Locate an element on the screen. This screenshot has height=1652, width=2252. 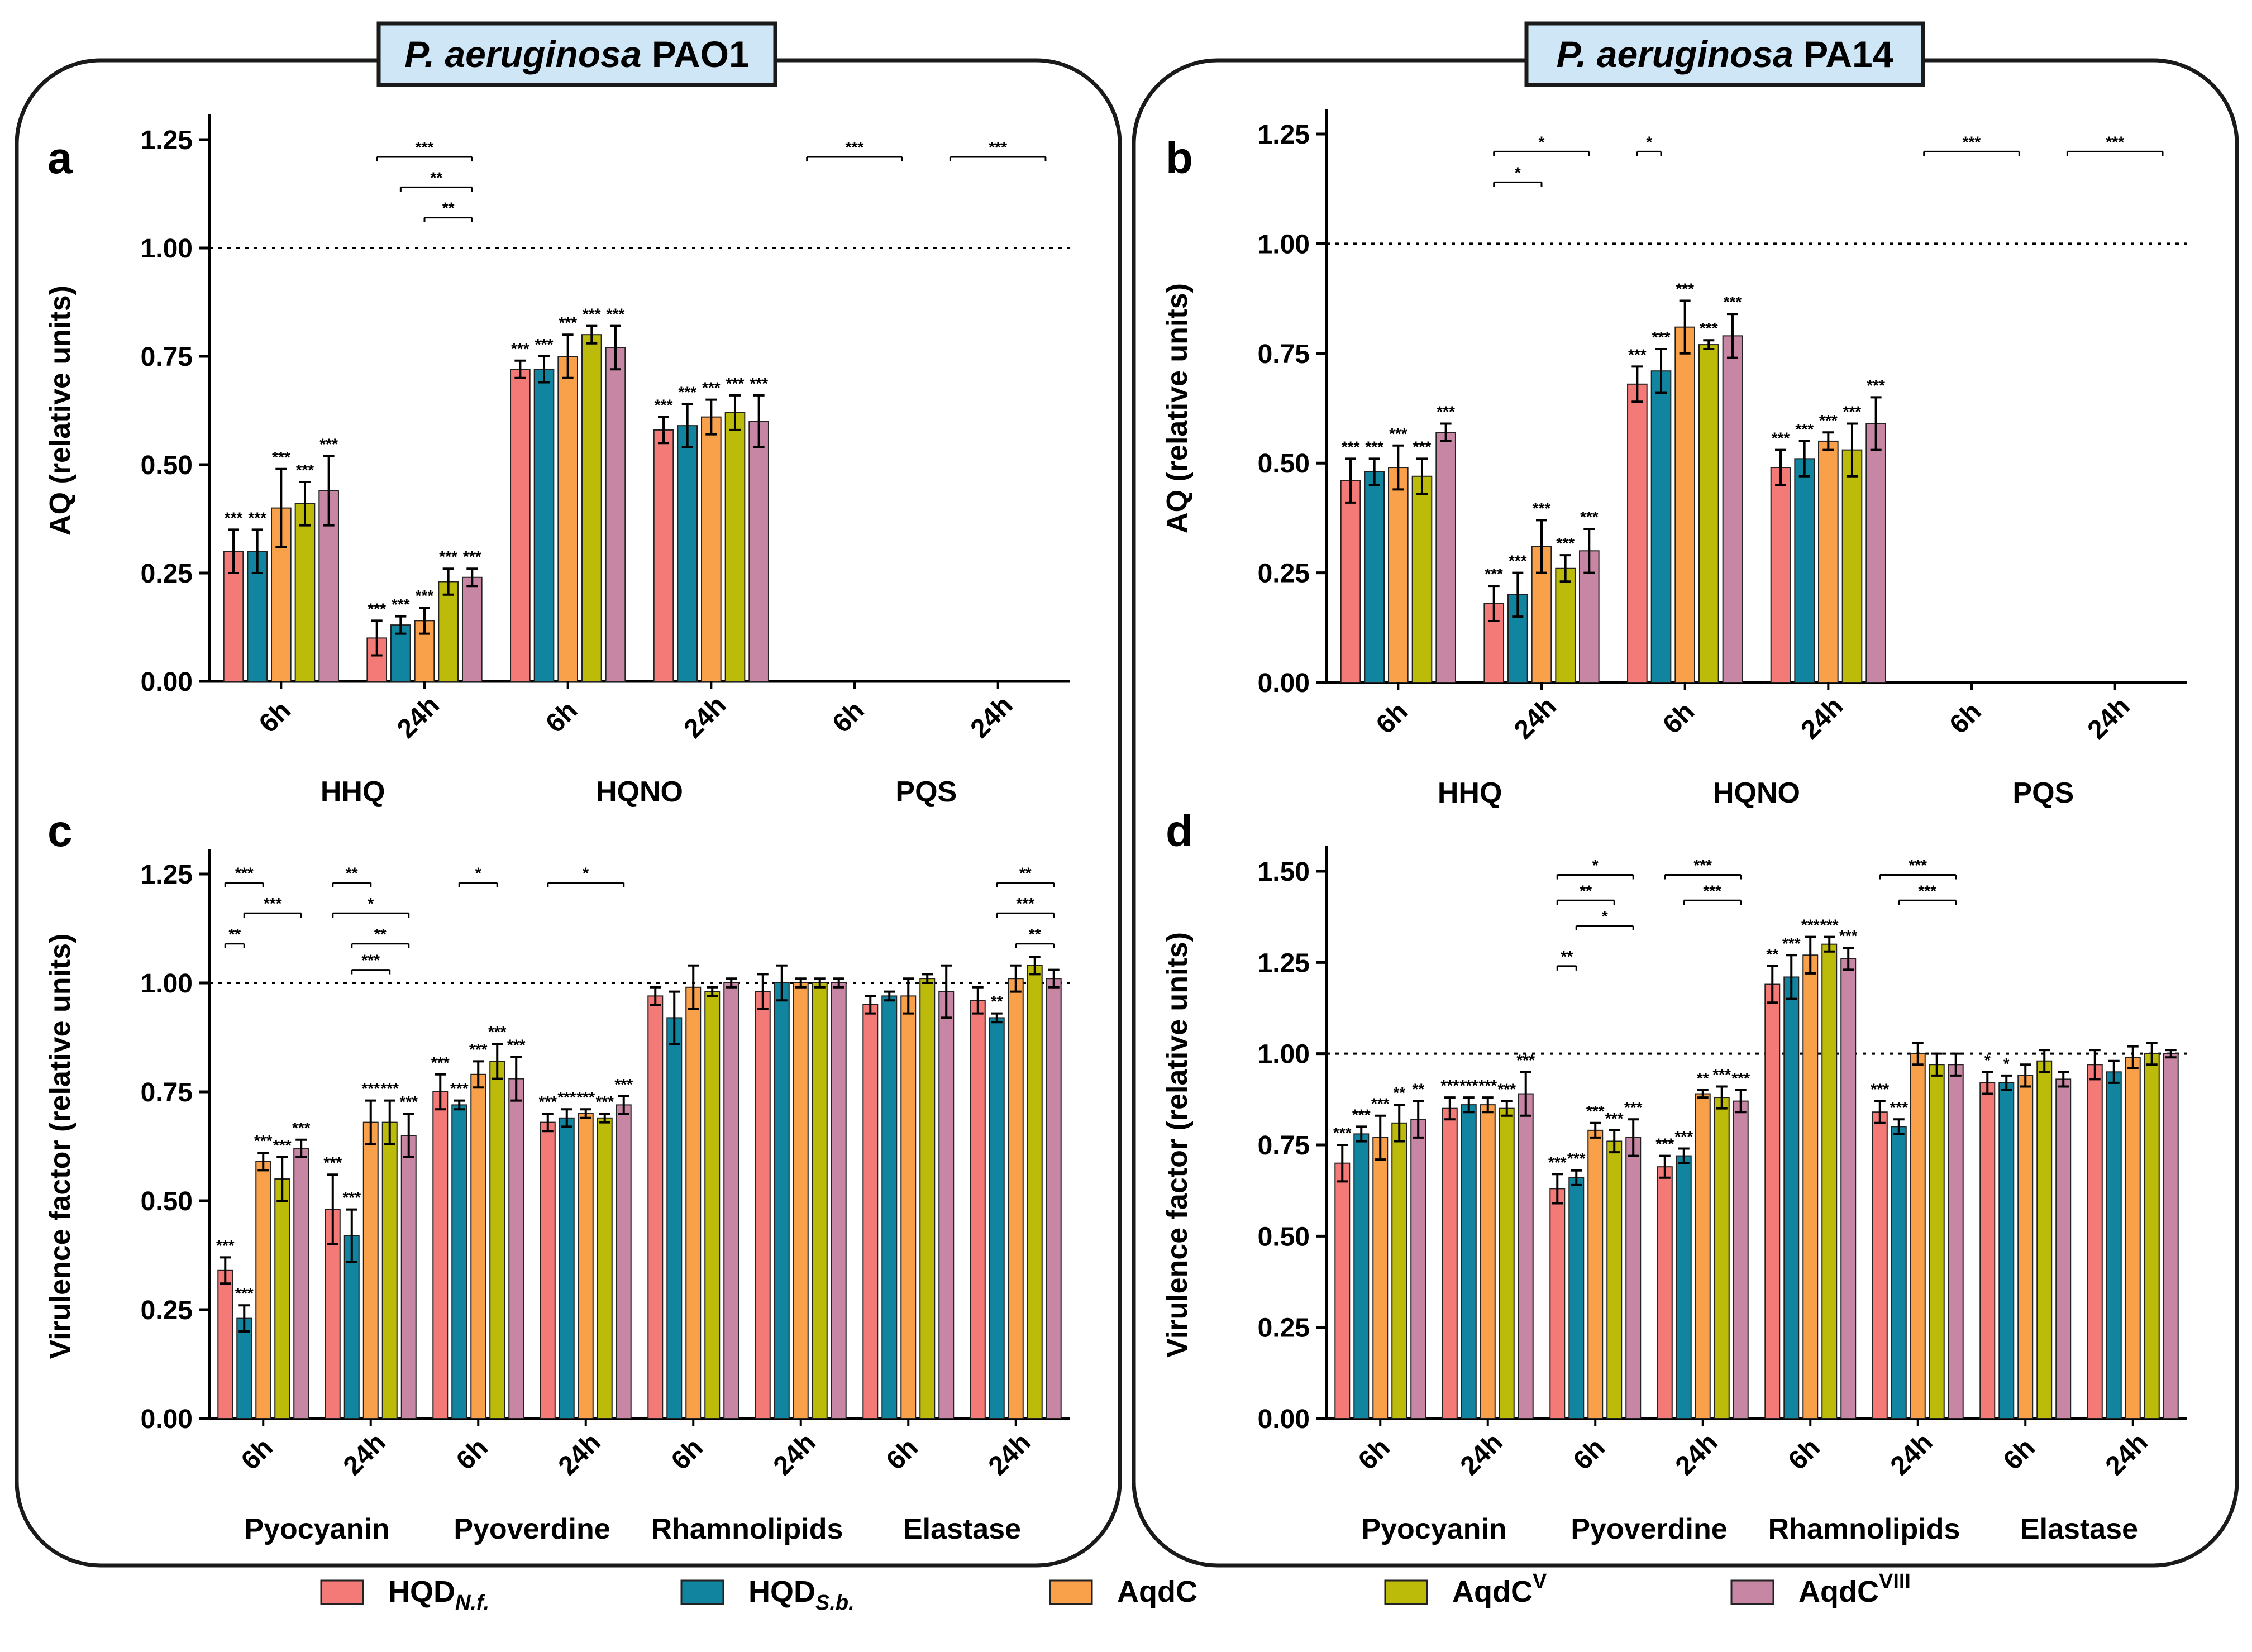
y-tick-label: 0.75 is located at coordinates (167, 1092).